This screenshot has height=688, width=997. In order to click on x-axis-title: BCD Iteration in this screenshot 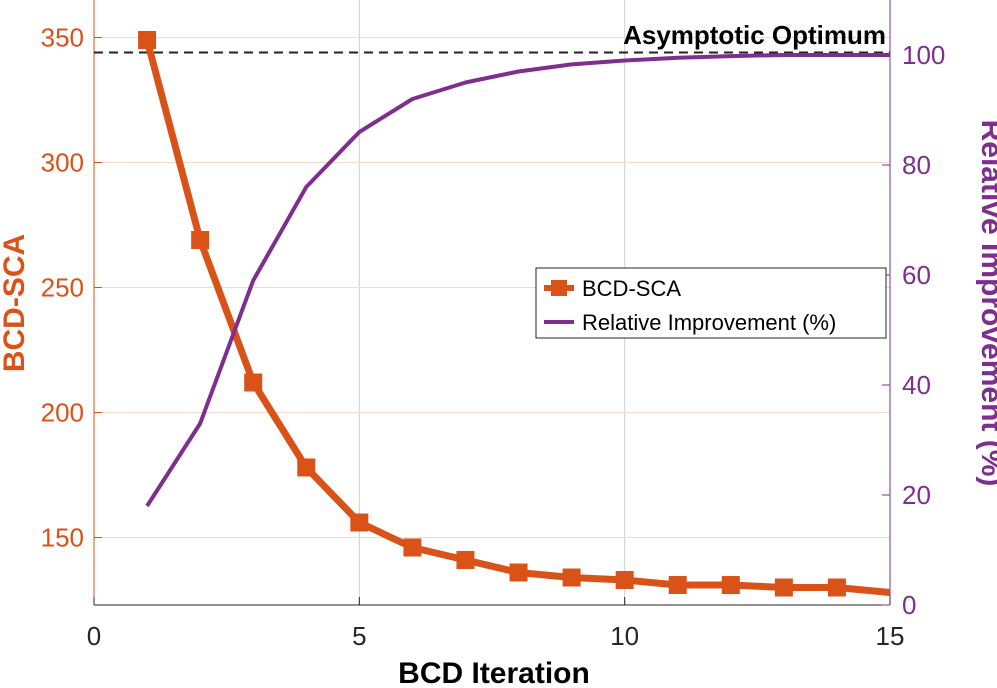, I will do `click(494, 672)`.